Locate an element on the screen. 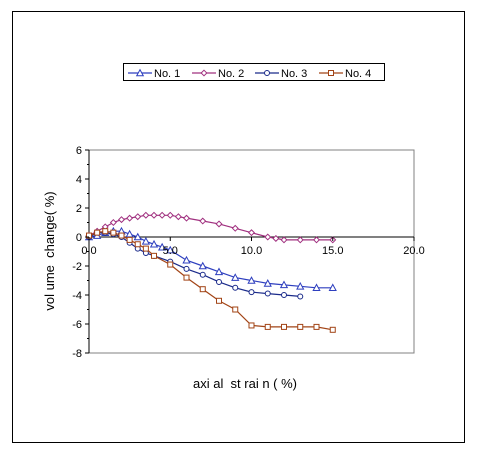  legend-item: No. 4 is located at coordinates (345, 74).